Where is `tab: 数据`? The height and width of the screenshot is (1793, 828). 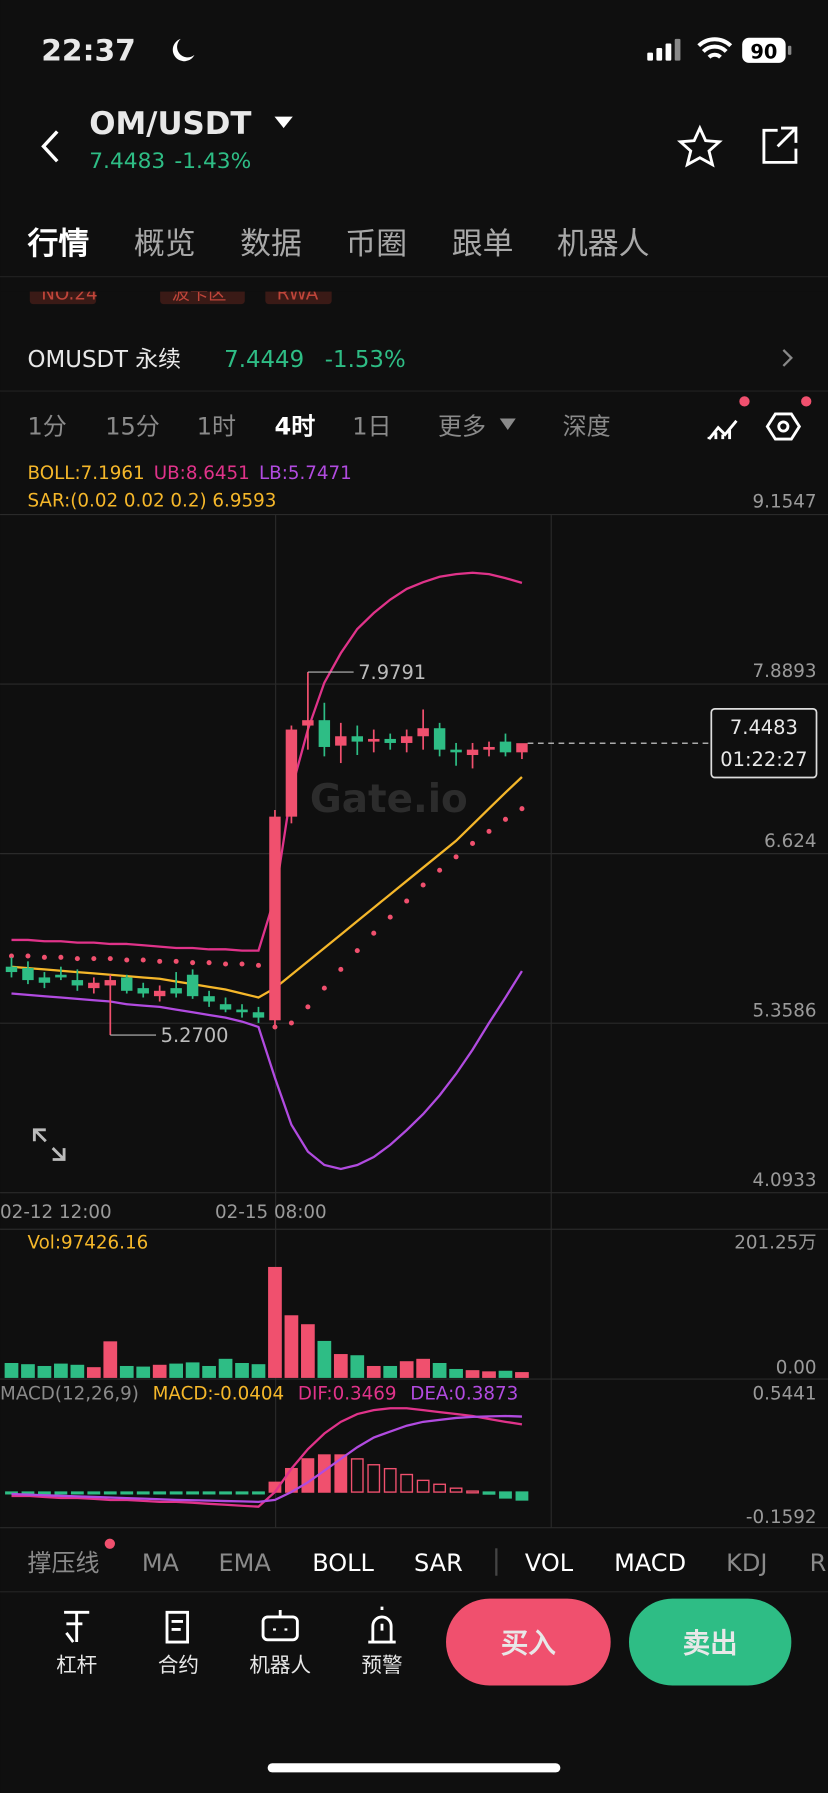
tab: 数据 is located at coordinates (271, 244).